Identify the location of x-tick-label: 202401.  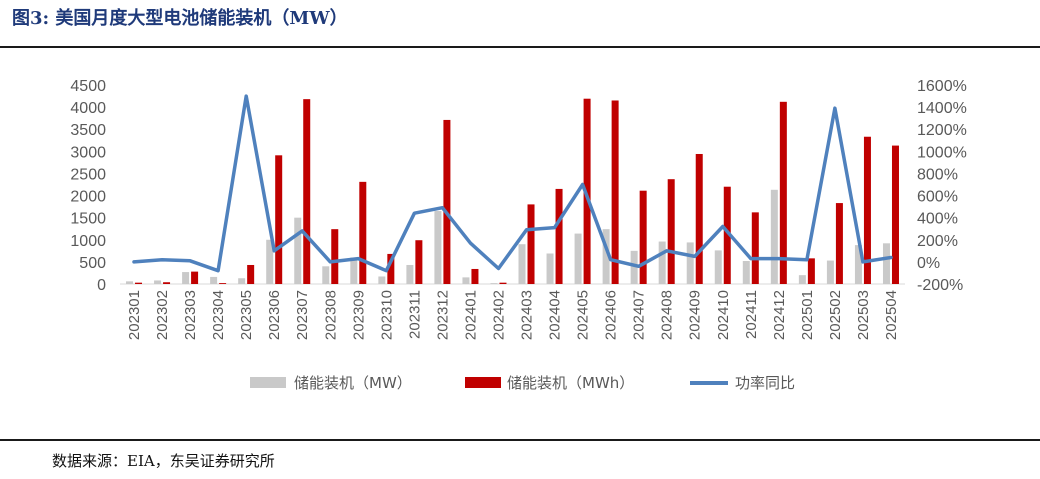
(470, 315).